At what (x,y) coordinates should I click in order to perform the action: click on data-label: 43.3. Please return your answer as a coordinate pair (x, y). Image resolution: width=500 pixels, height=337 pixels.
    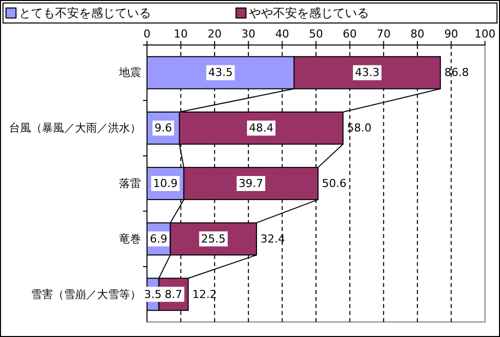
    Looking at the image, I should click on (367, 73).